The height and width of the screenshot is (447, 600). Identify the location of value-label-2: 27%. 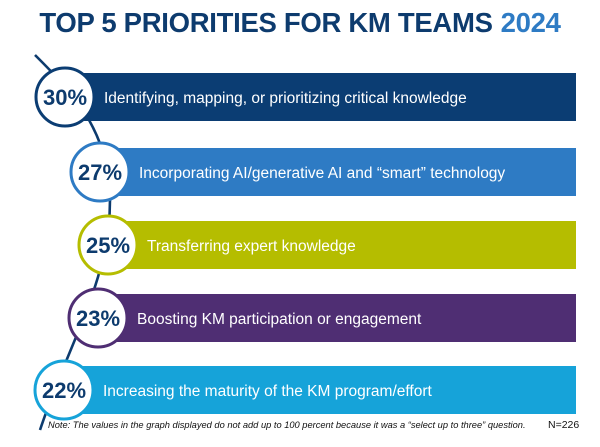
(100, 172).